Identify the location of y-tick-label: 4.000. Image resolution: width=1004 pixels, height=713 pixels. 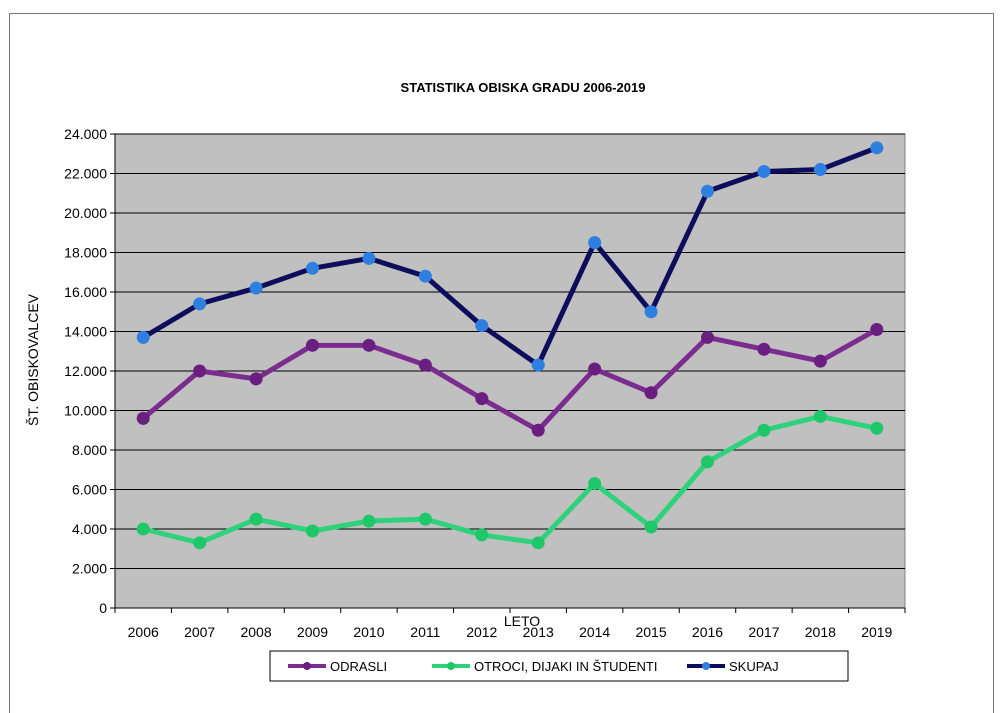
(89, 529).